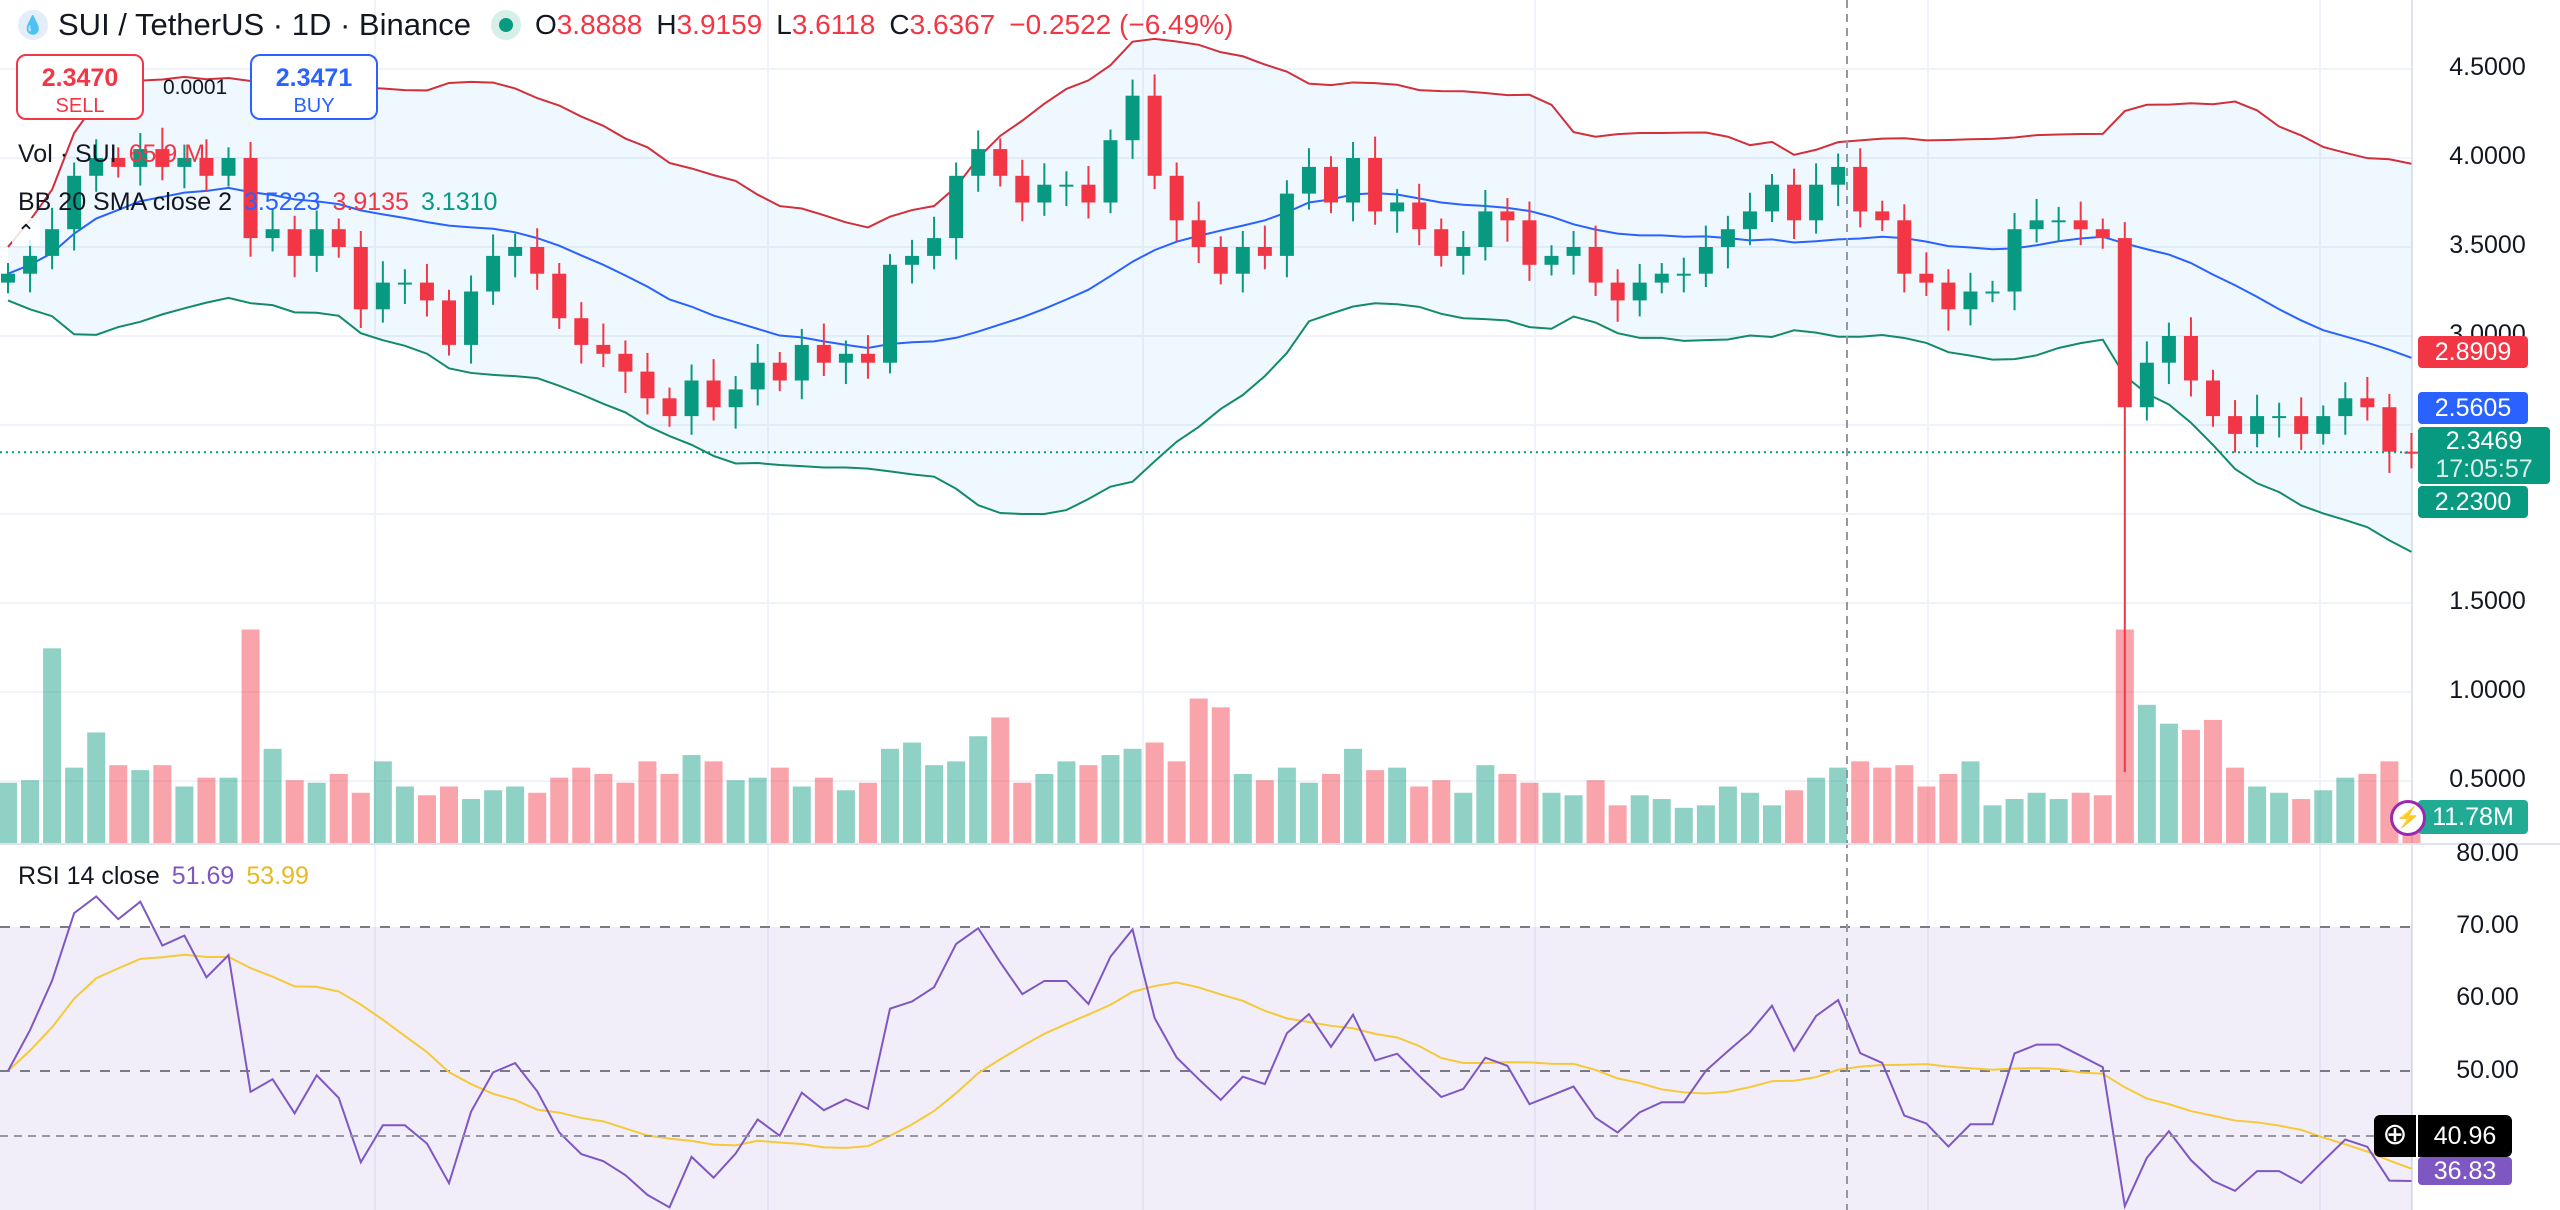 This screenshot has height=1210, width=2560. Describe the element at coordinates (26, 232) in the screenshot. I see `collapse-legend-icon: ⌃` at that location.